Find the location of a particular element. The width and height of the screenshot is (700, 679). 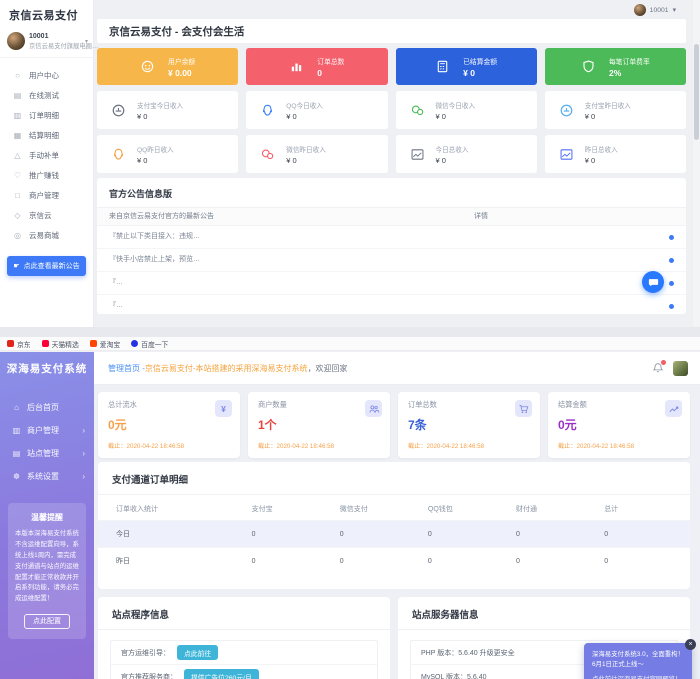

sidebar-item-label: 用户中心 is located at coordinates (44, 75).